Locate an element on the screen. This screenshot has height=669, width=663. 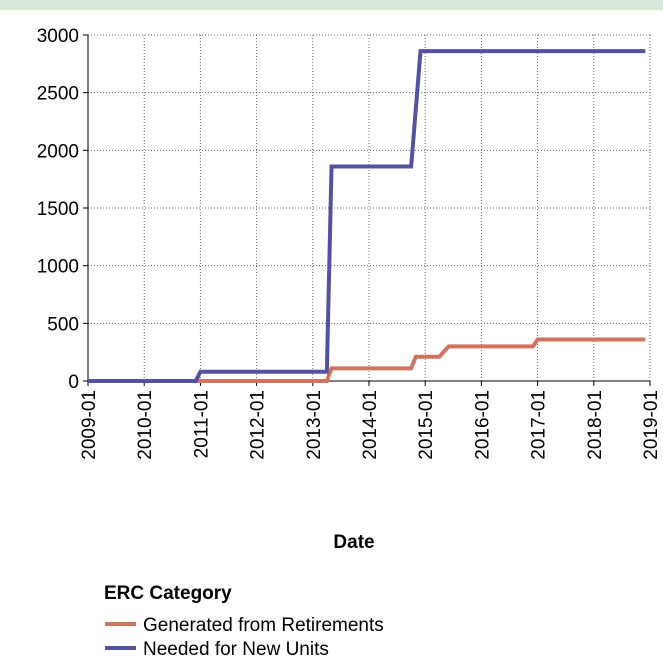
x-axis-label: Date is located at coordinates (353, 542).